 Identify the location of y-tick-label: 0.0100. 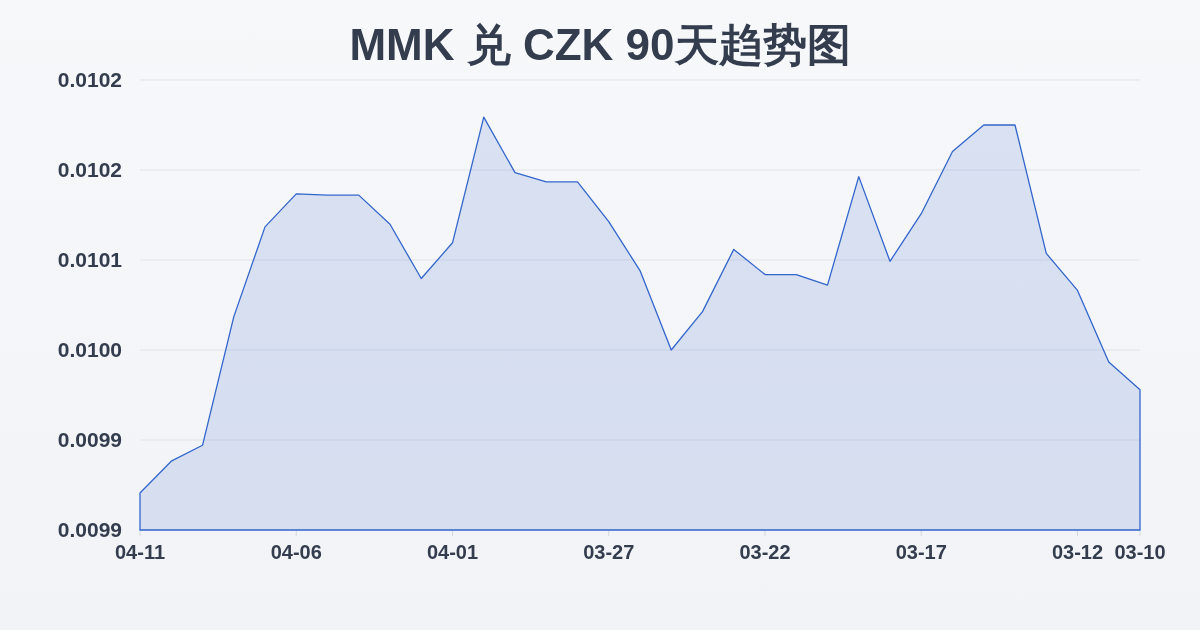
(89, 349).